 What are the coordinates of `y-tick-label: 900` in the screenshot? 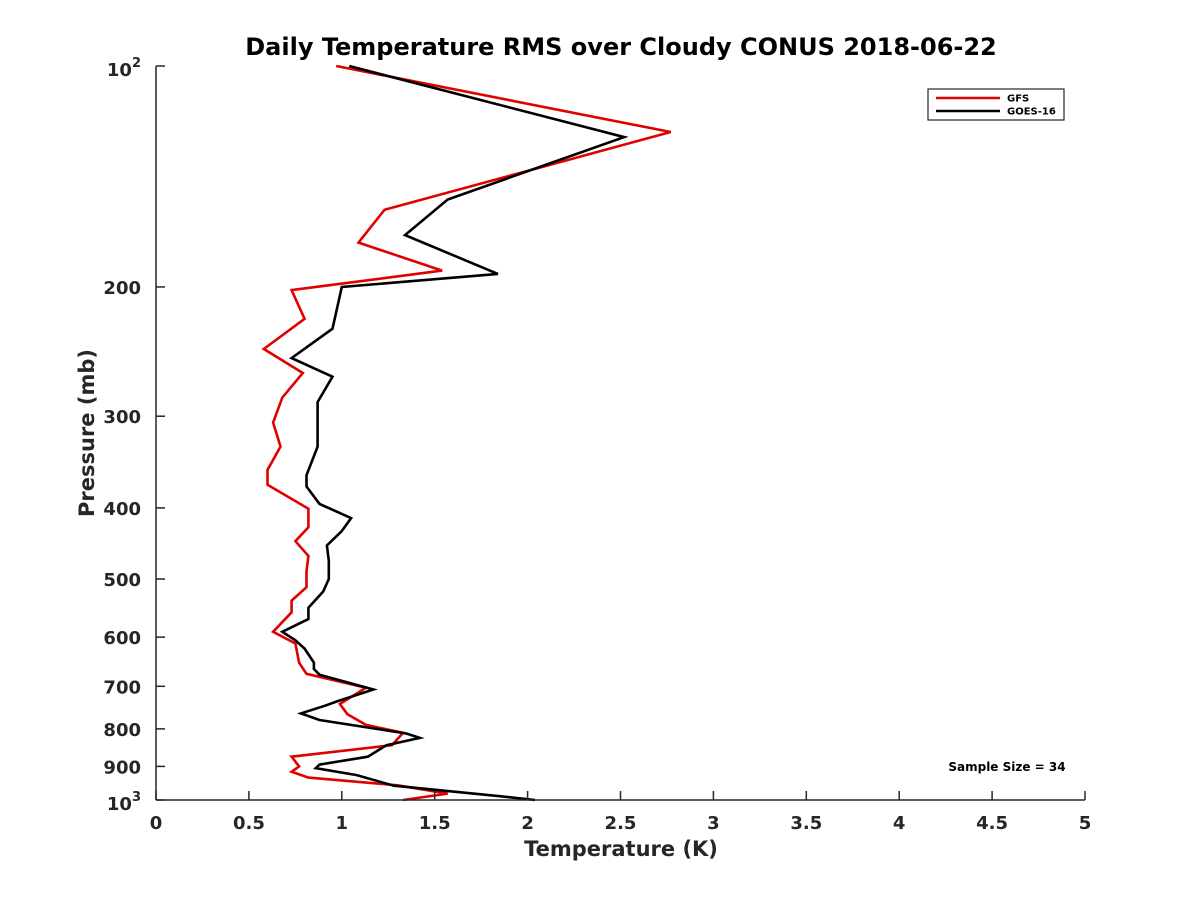 It's located at (122, 767).